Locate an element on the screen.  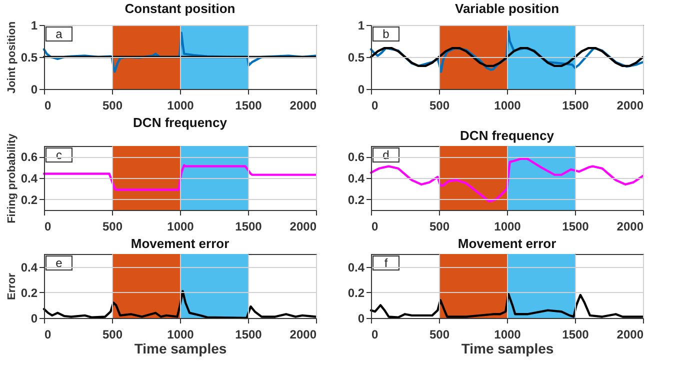
chart-title: Variable position is located at coordinates (507, 8).